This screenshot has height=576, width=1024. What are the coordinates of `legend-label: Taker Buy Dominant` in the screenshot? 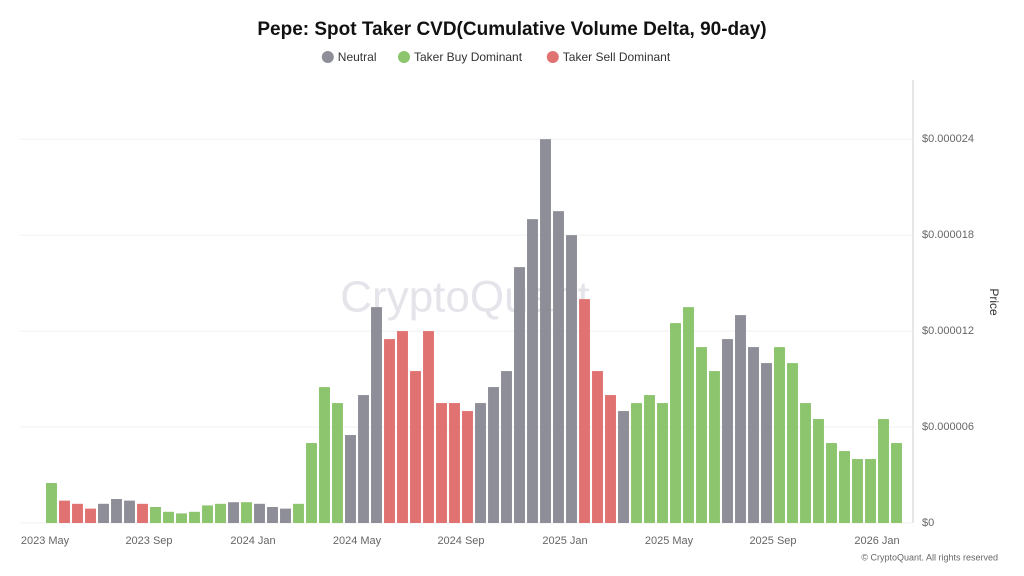 It's located at (468, 57).